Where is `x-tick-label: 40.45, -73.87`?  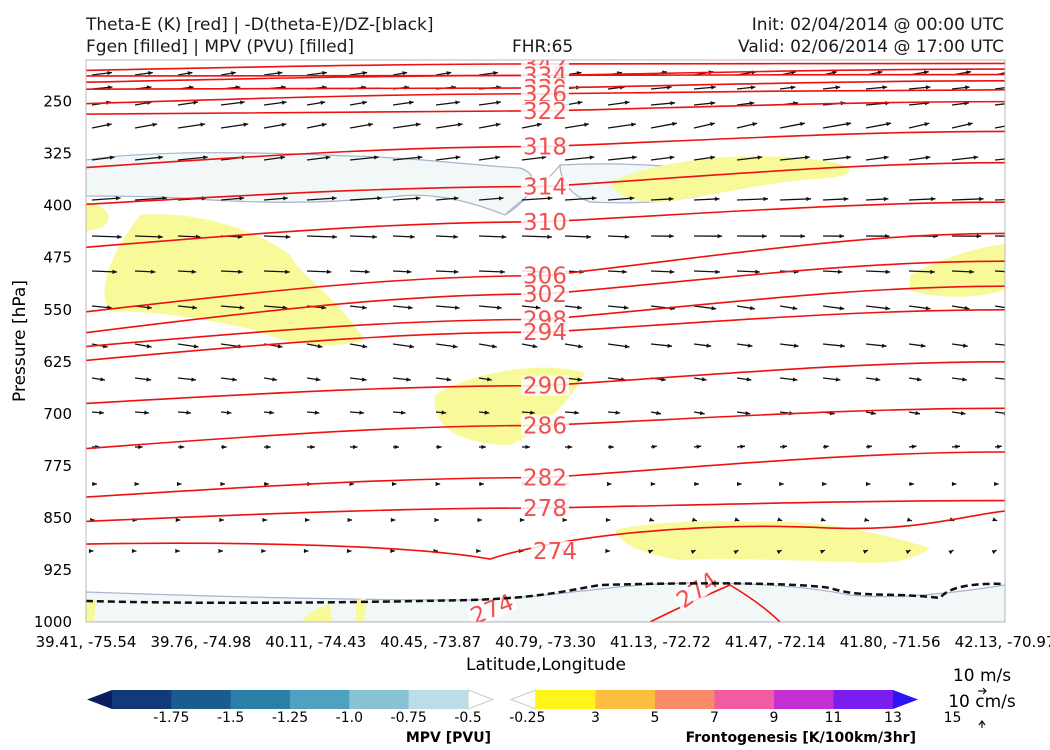
x-tick-label: 40.45, -73.87 is located at coordinates (430, 642).